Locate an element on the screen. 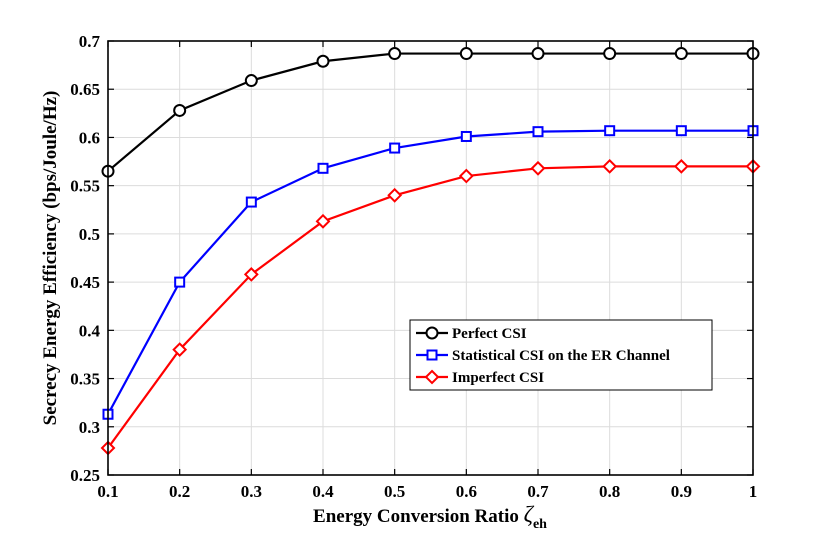 The image size is (830, 536). y-tick-label: 0.45 is located at coordinates (85, 282).